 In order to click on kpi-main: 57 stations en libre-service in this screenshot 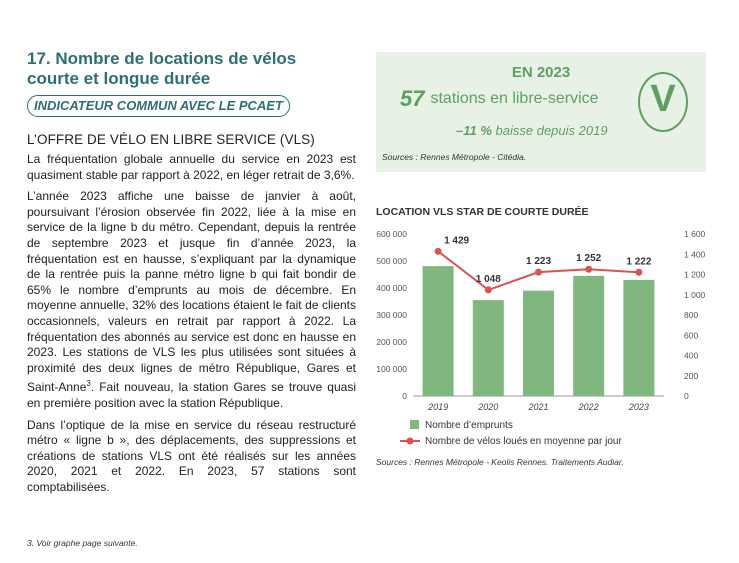, I will do `click(499, 99)`.